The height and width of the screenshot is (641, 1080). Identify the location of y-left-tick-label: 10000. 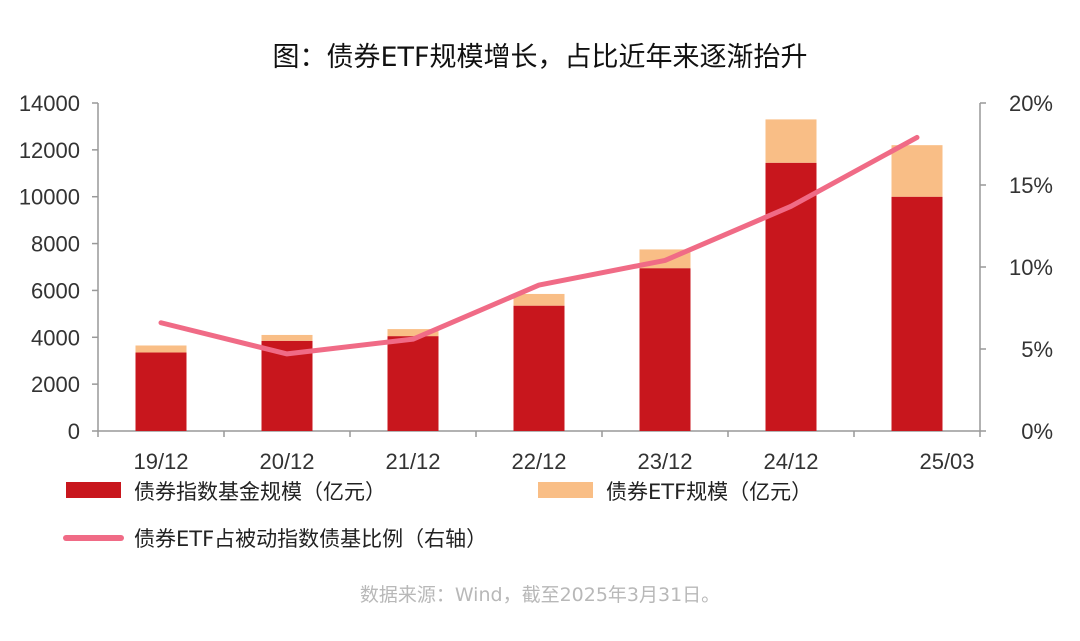
(49, 197).